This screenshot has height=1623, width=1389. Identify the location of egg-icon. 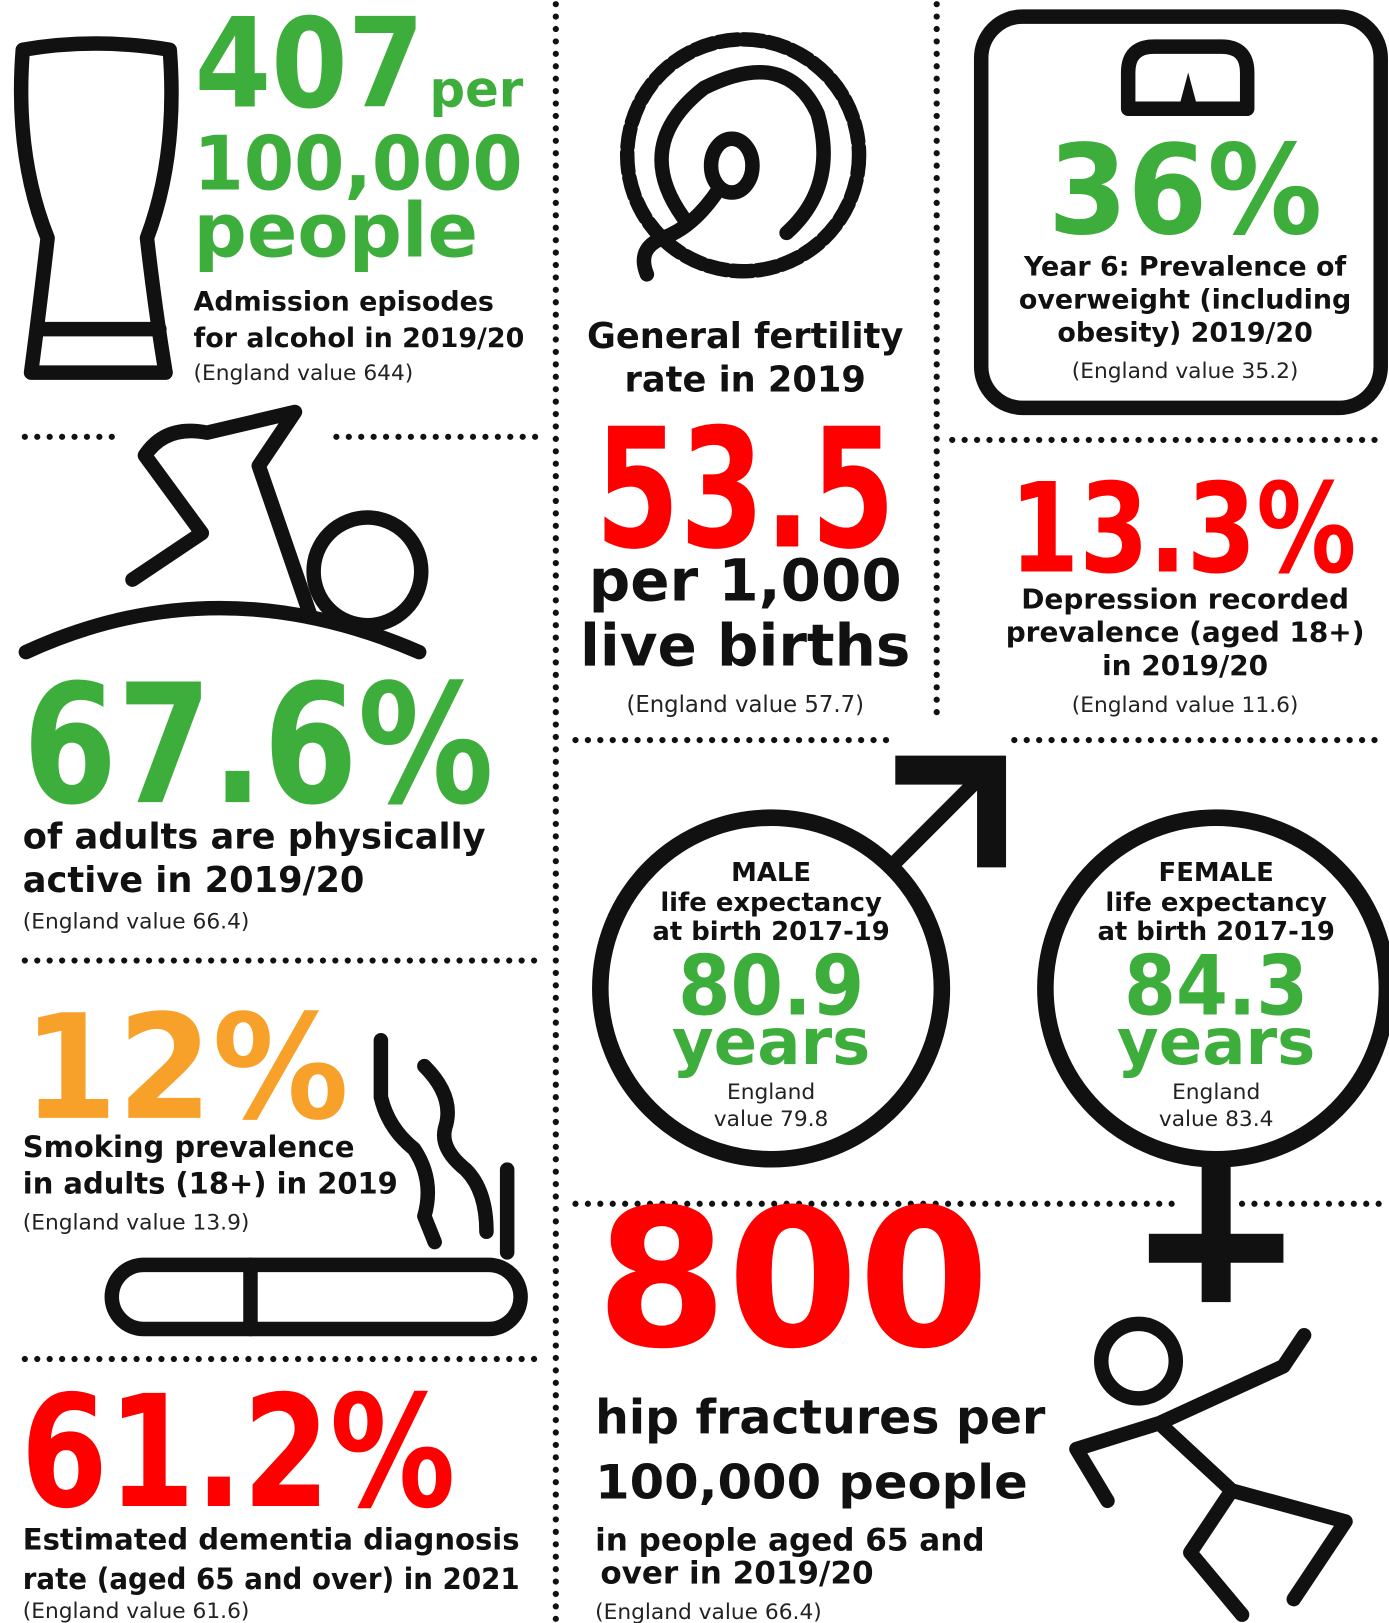
(743, 155).